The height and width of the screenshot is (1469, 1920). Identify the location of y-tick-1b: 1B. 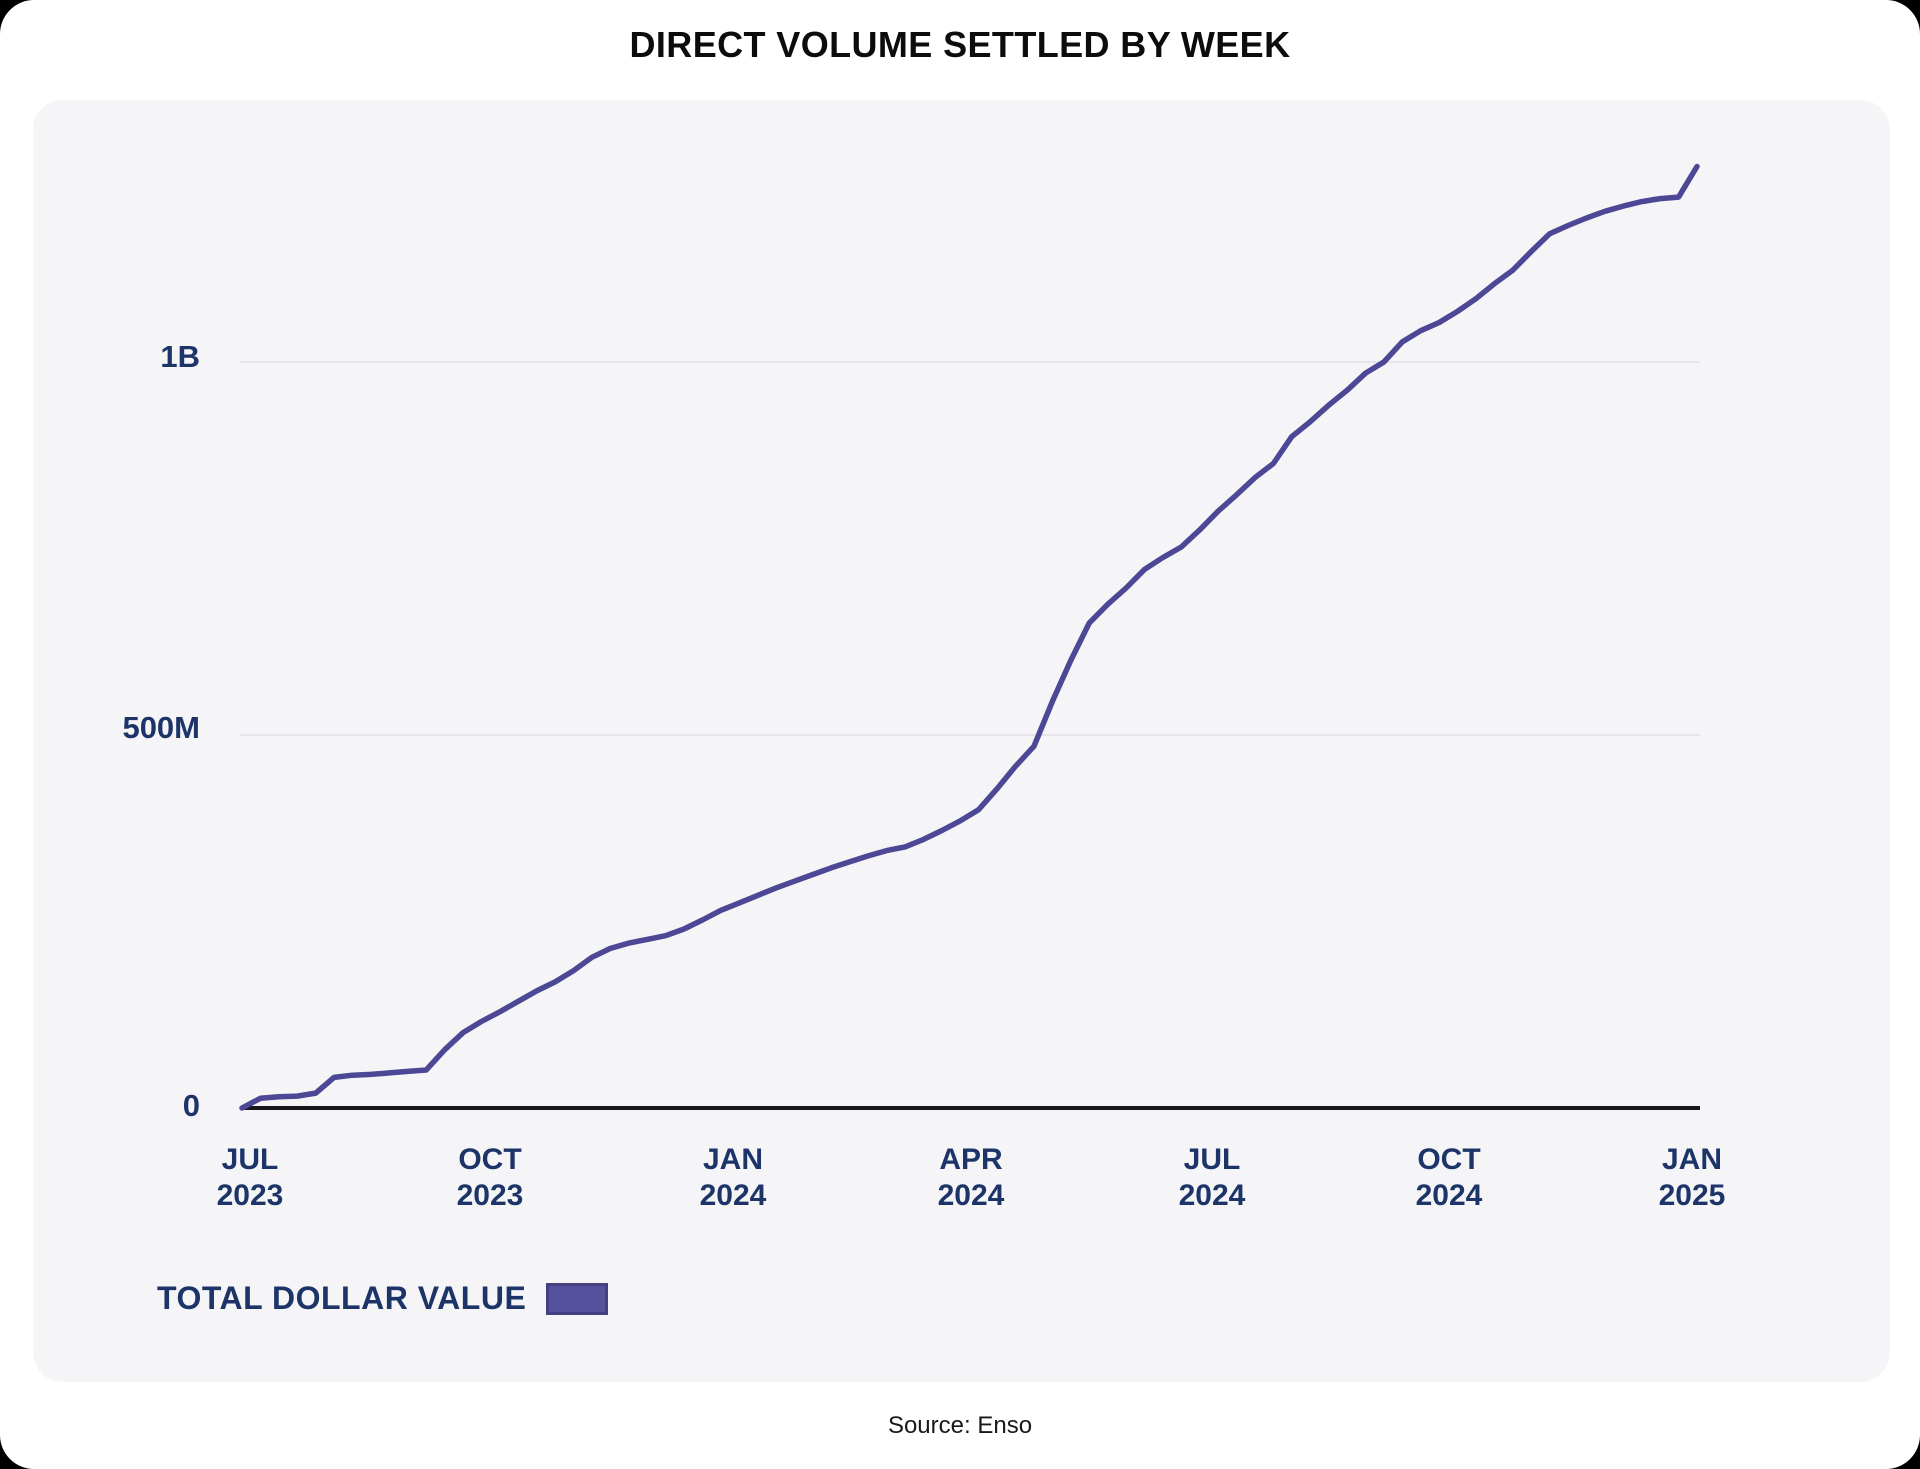
(180, 356).